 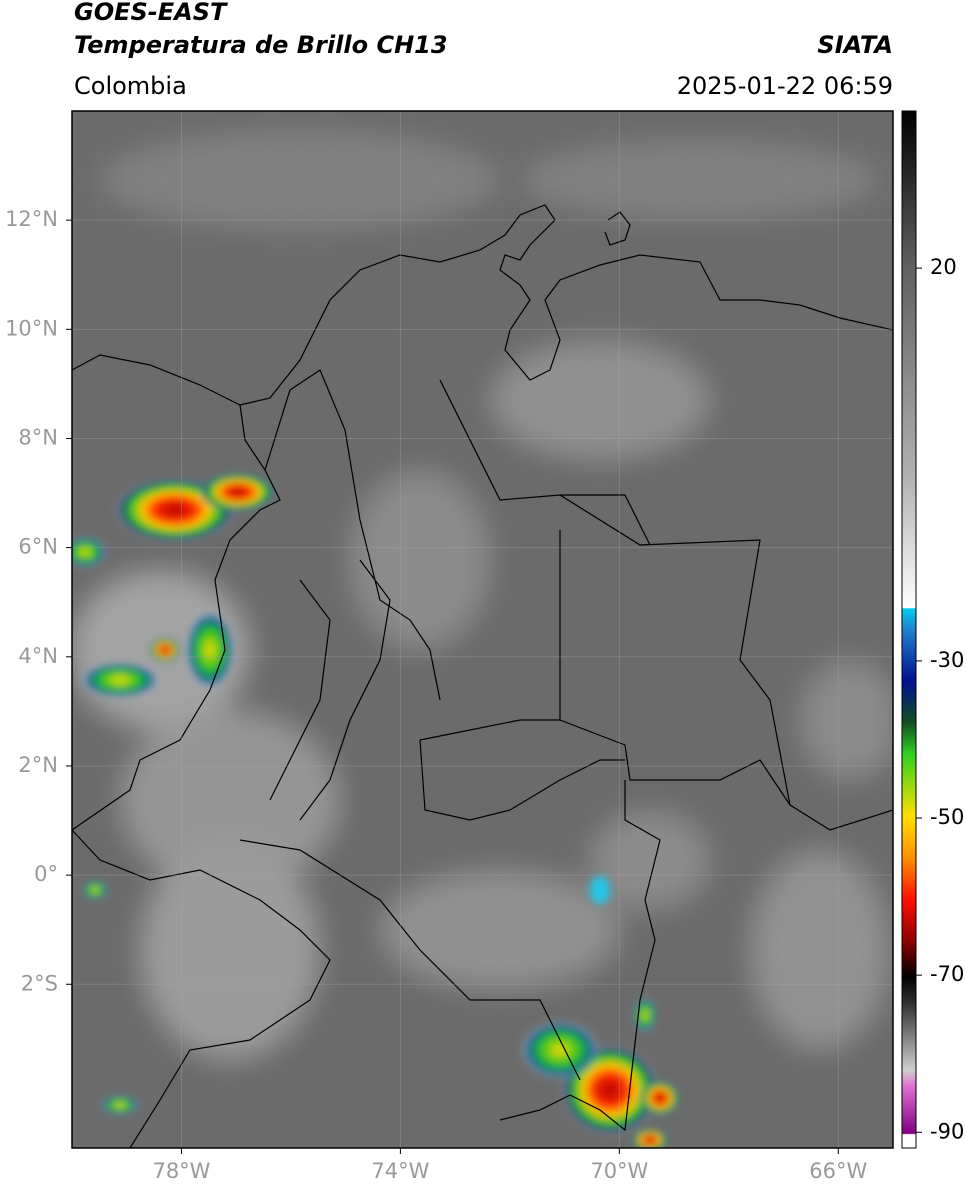 I want to click on y-tick-label: 4°N, so click(x=38, y=656).